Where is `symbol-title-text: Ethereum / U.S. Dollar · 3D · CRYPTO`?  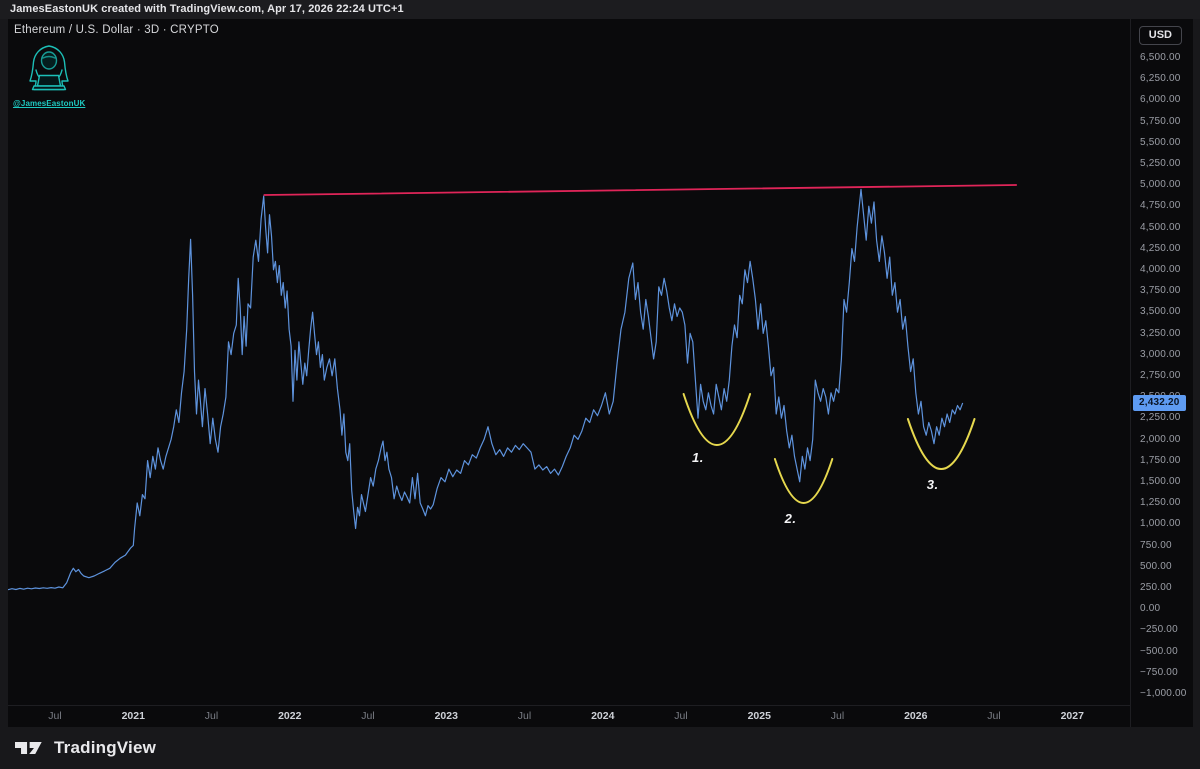 symbol-title-text: Ethereum / U.S. Dollar · 3D · CRYPTO is located at coordinates (116, 30).